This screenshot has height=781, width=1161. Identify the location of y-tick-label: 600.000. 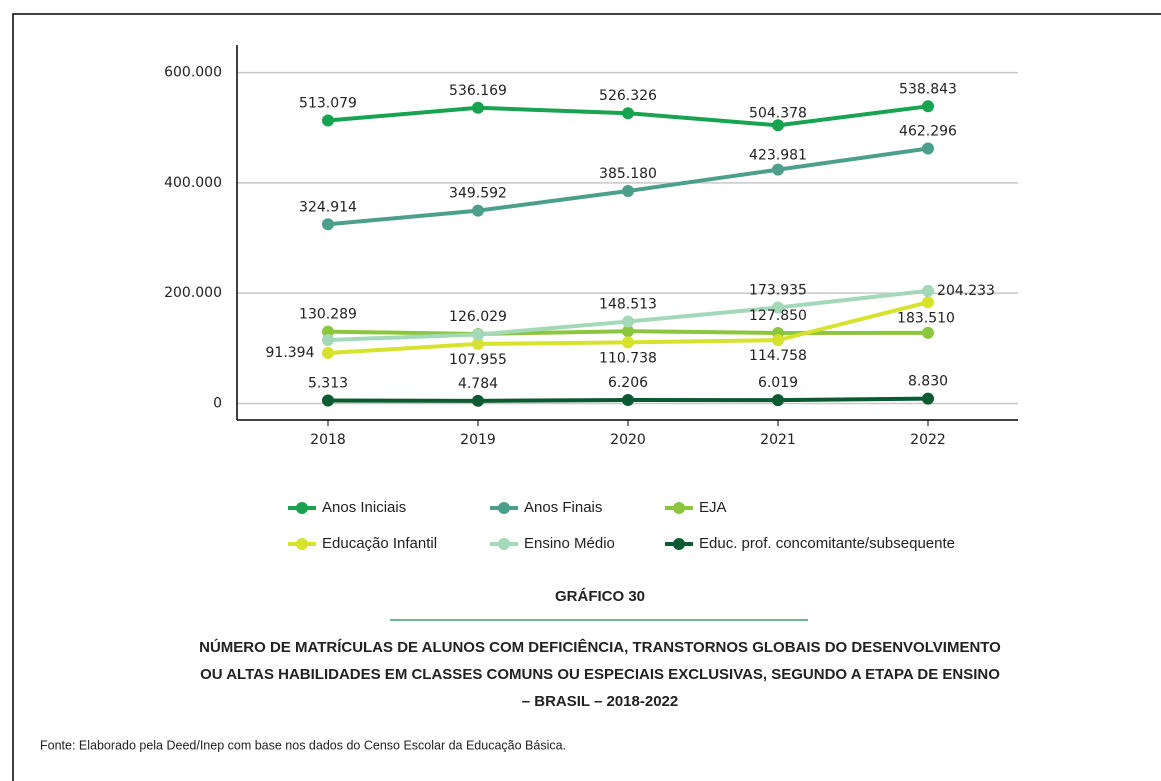
(193, 73).